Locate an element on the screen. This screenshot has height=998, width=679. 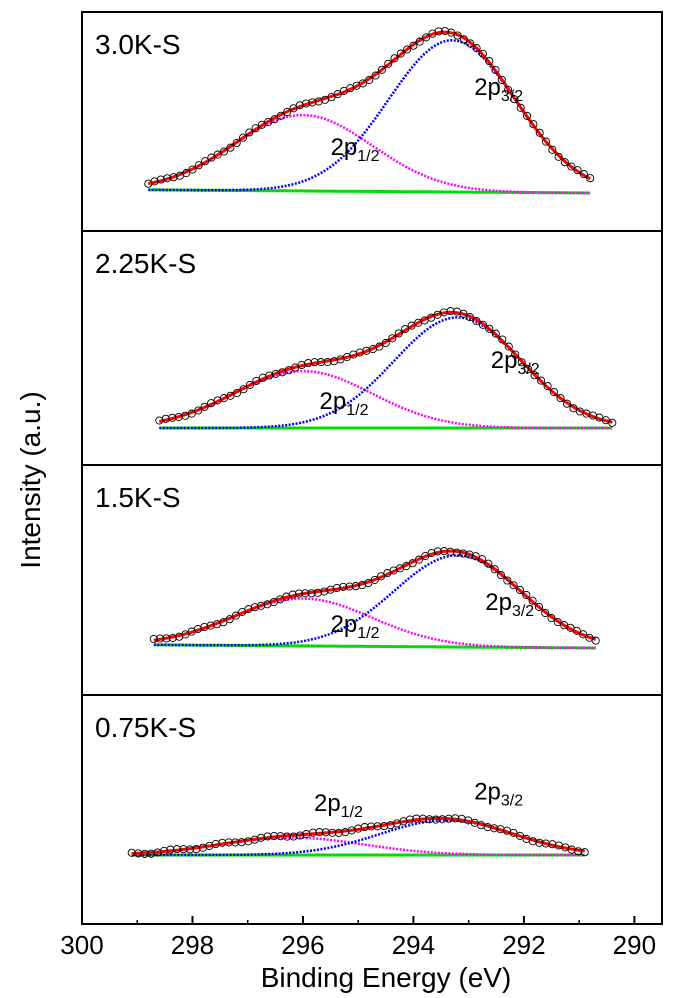
fit-envelope is located at coordinates (385, 367).